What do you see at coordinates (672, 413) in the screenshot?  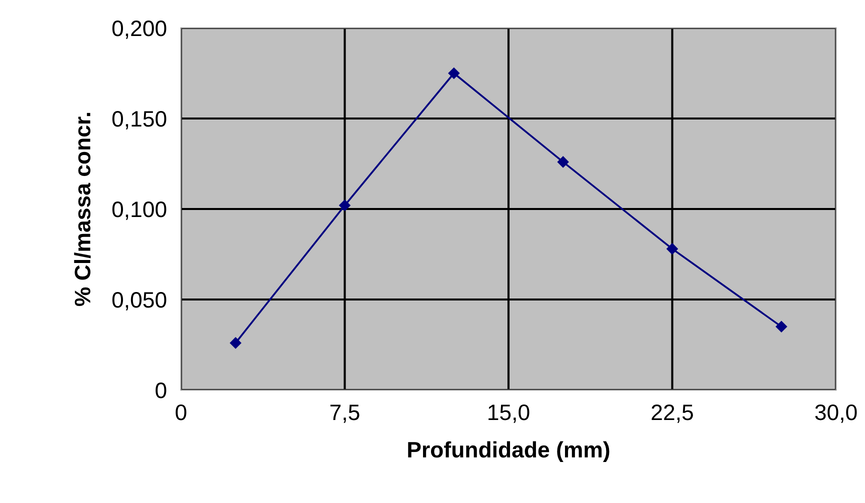 I see `x-tick-label: 22,5` at bounding box center [672, 413].